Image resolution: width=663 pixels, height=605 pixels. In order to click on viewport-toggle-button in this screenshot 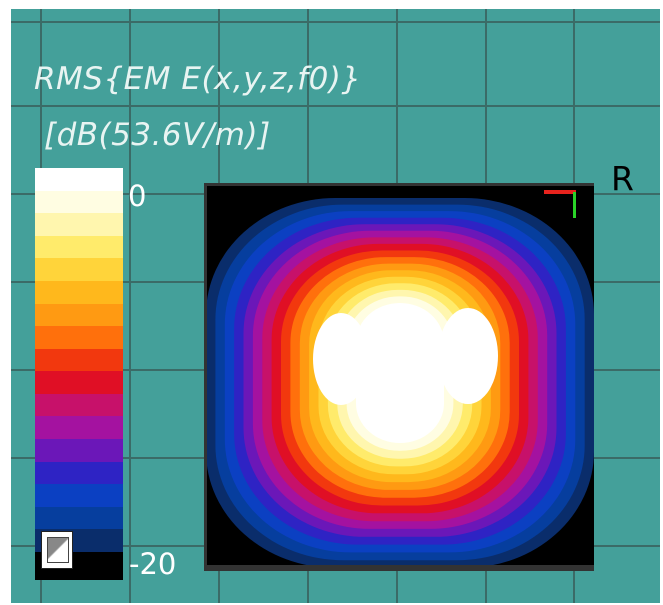, I will do `click(57, 550)`.